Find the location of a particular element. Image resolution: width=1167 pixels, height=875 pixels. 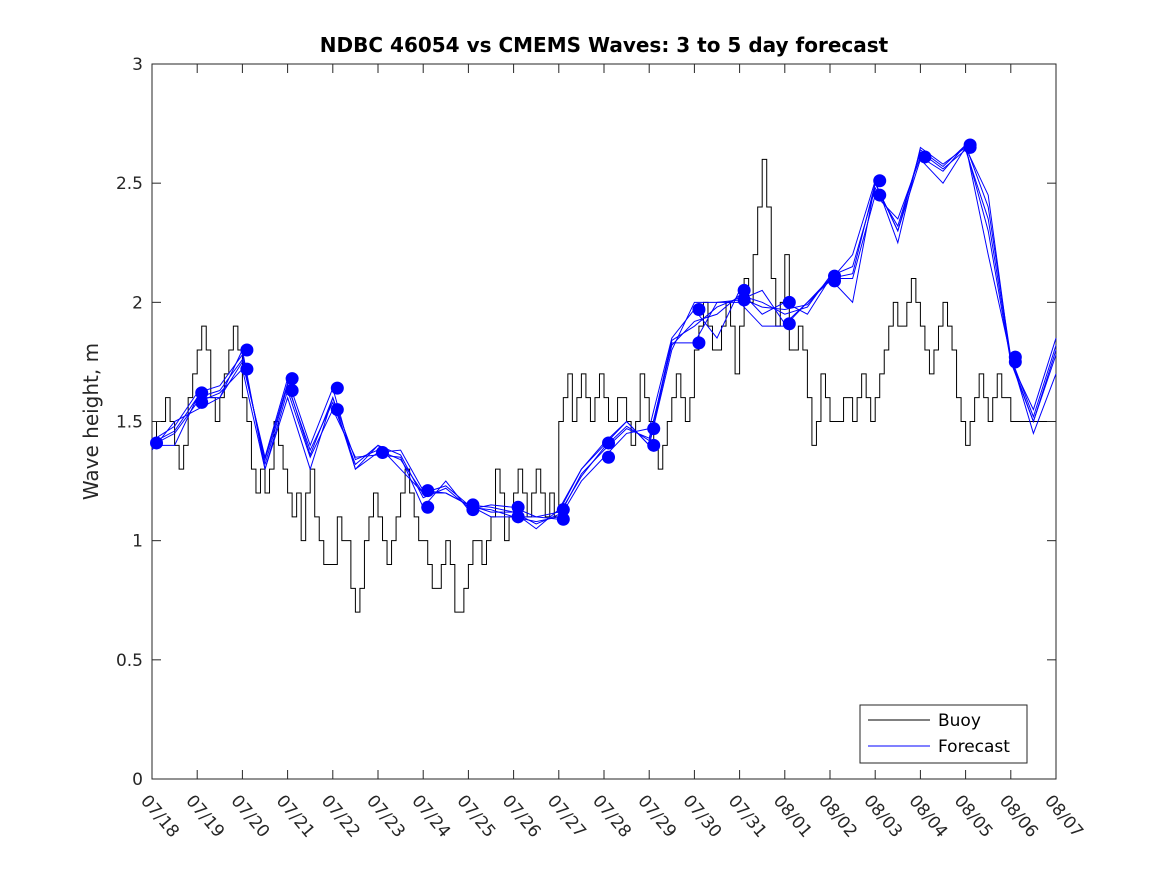

x-tick-label: 08/05 is located at coordinates (973, 816).